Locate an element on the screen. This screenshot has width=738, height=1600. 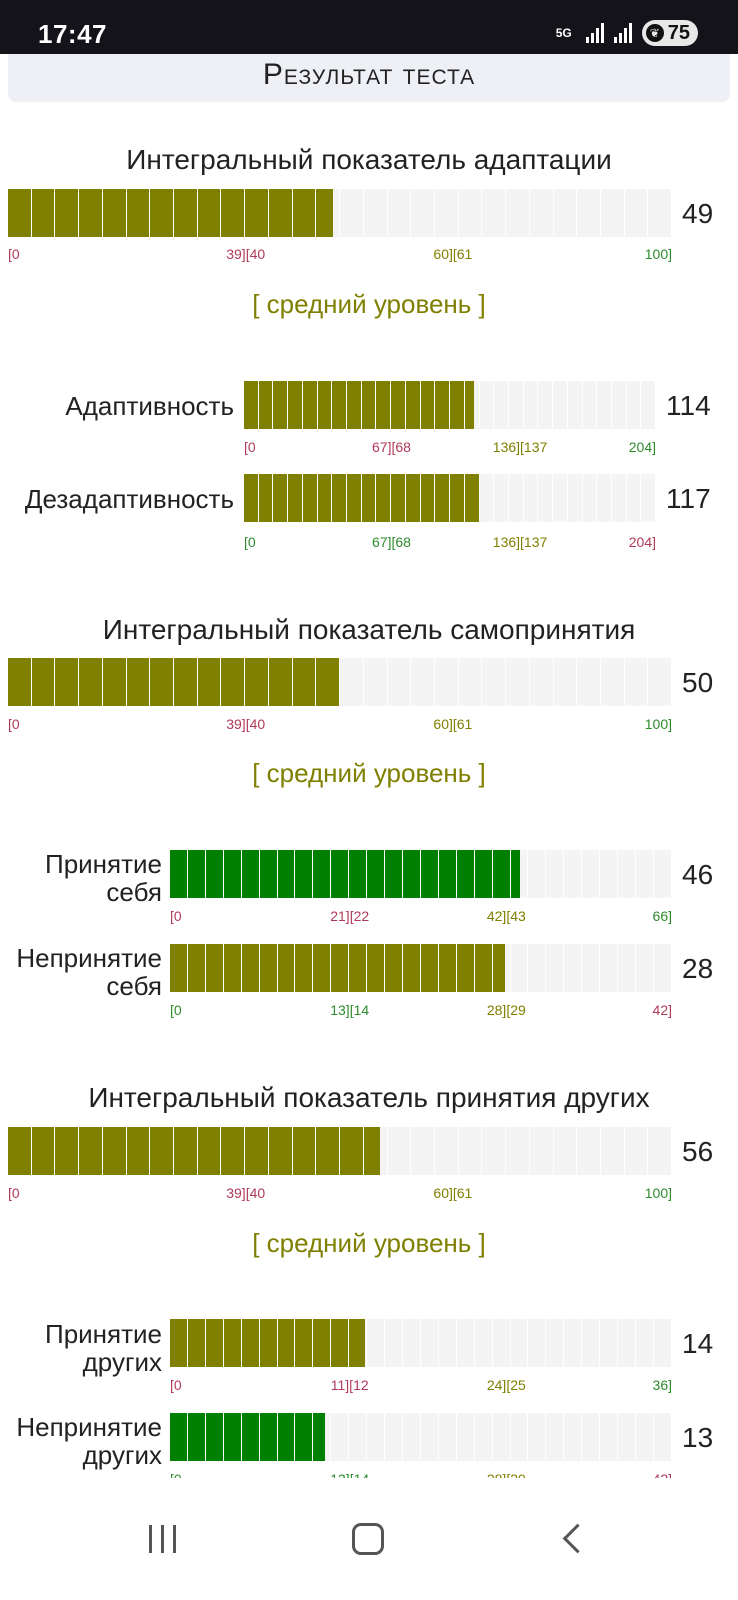
row-label-nonaccept-self: Непринятие себя is located at coordinates (89, 972).